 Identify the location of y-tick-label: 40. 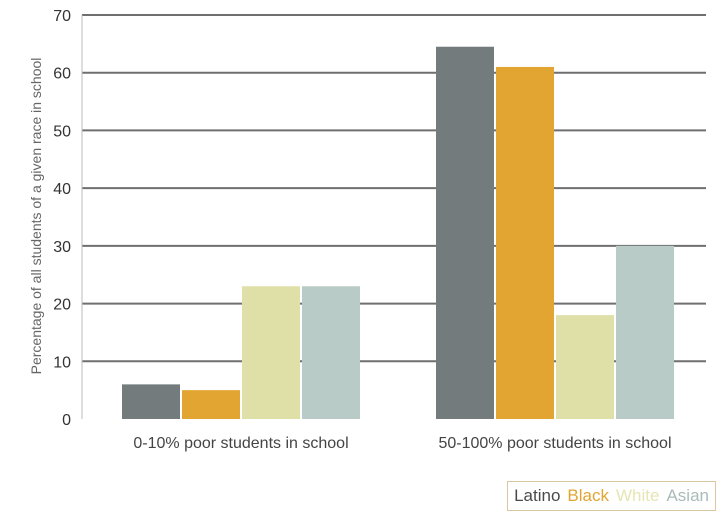
(62, 189).